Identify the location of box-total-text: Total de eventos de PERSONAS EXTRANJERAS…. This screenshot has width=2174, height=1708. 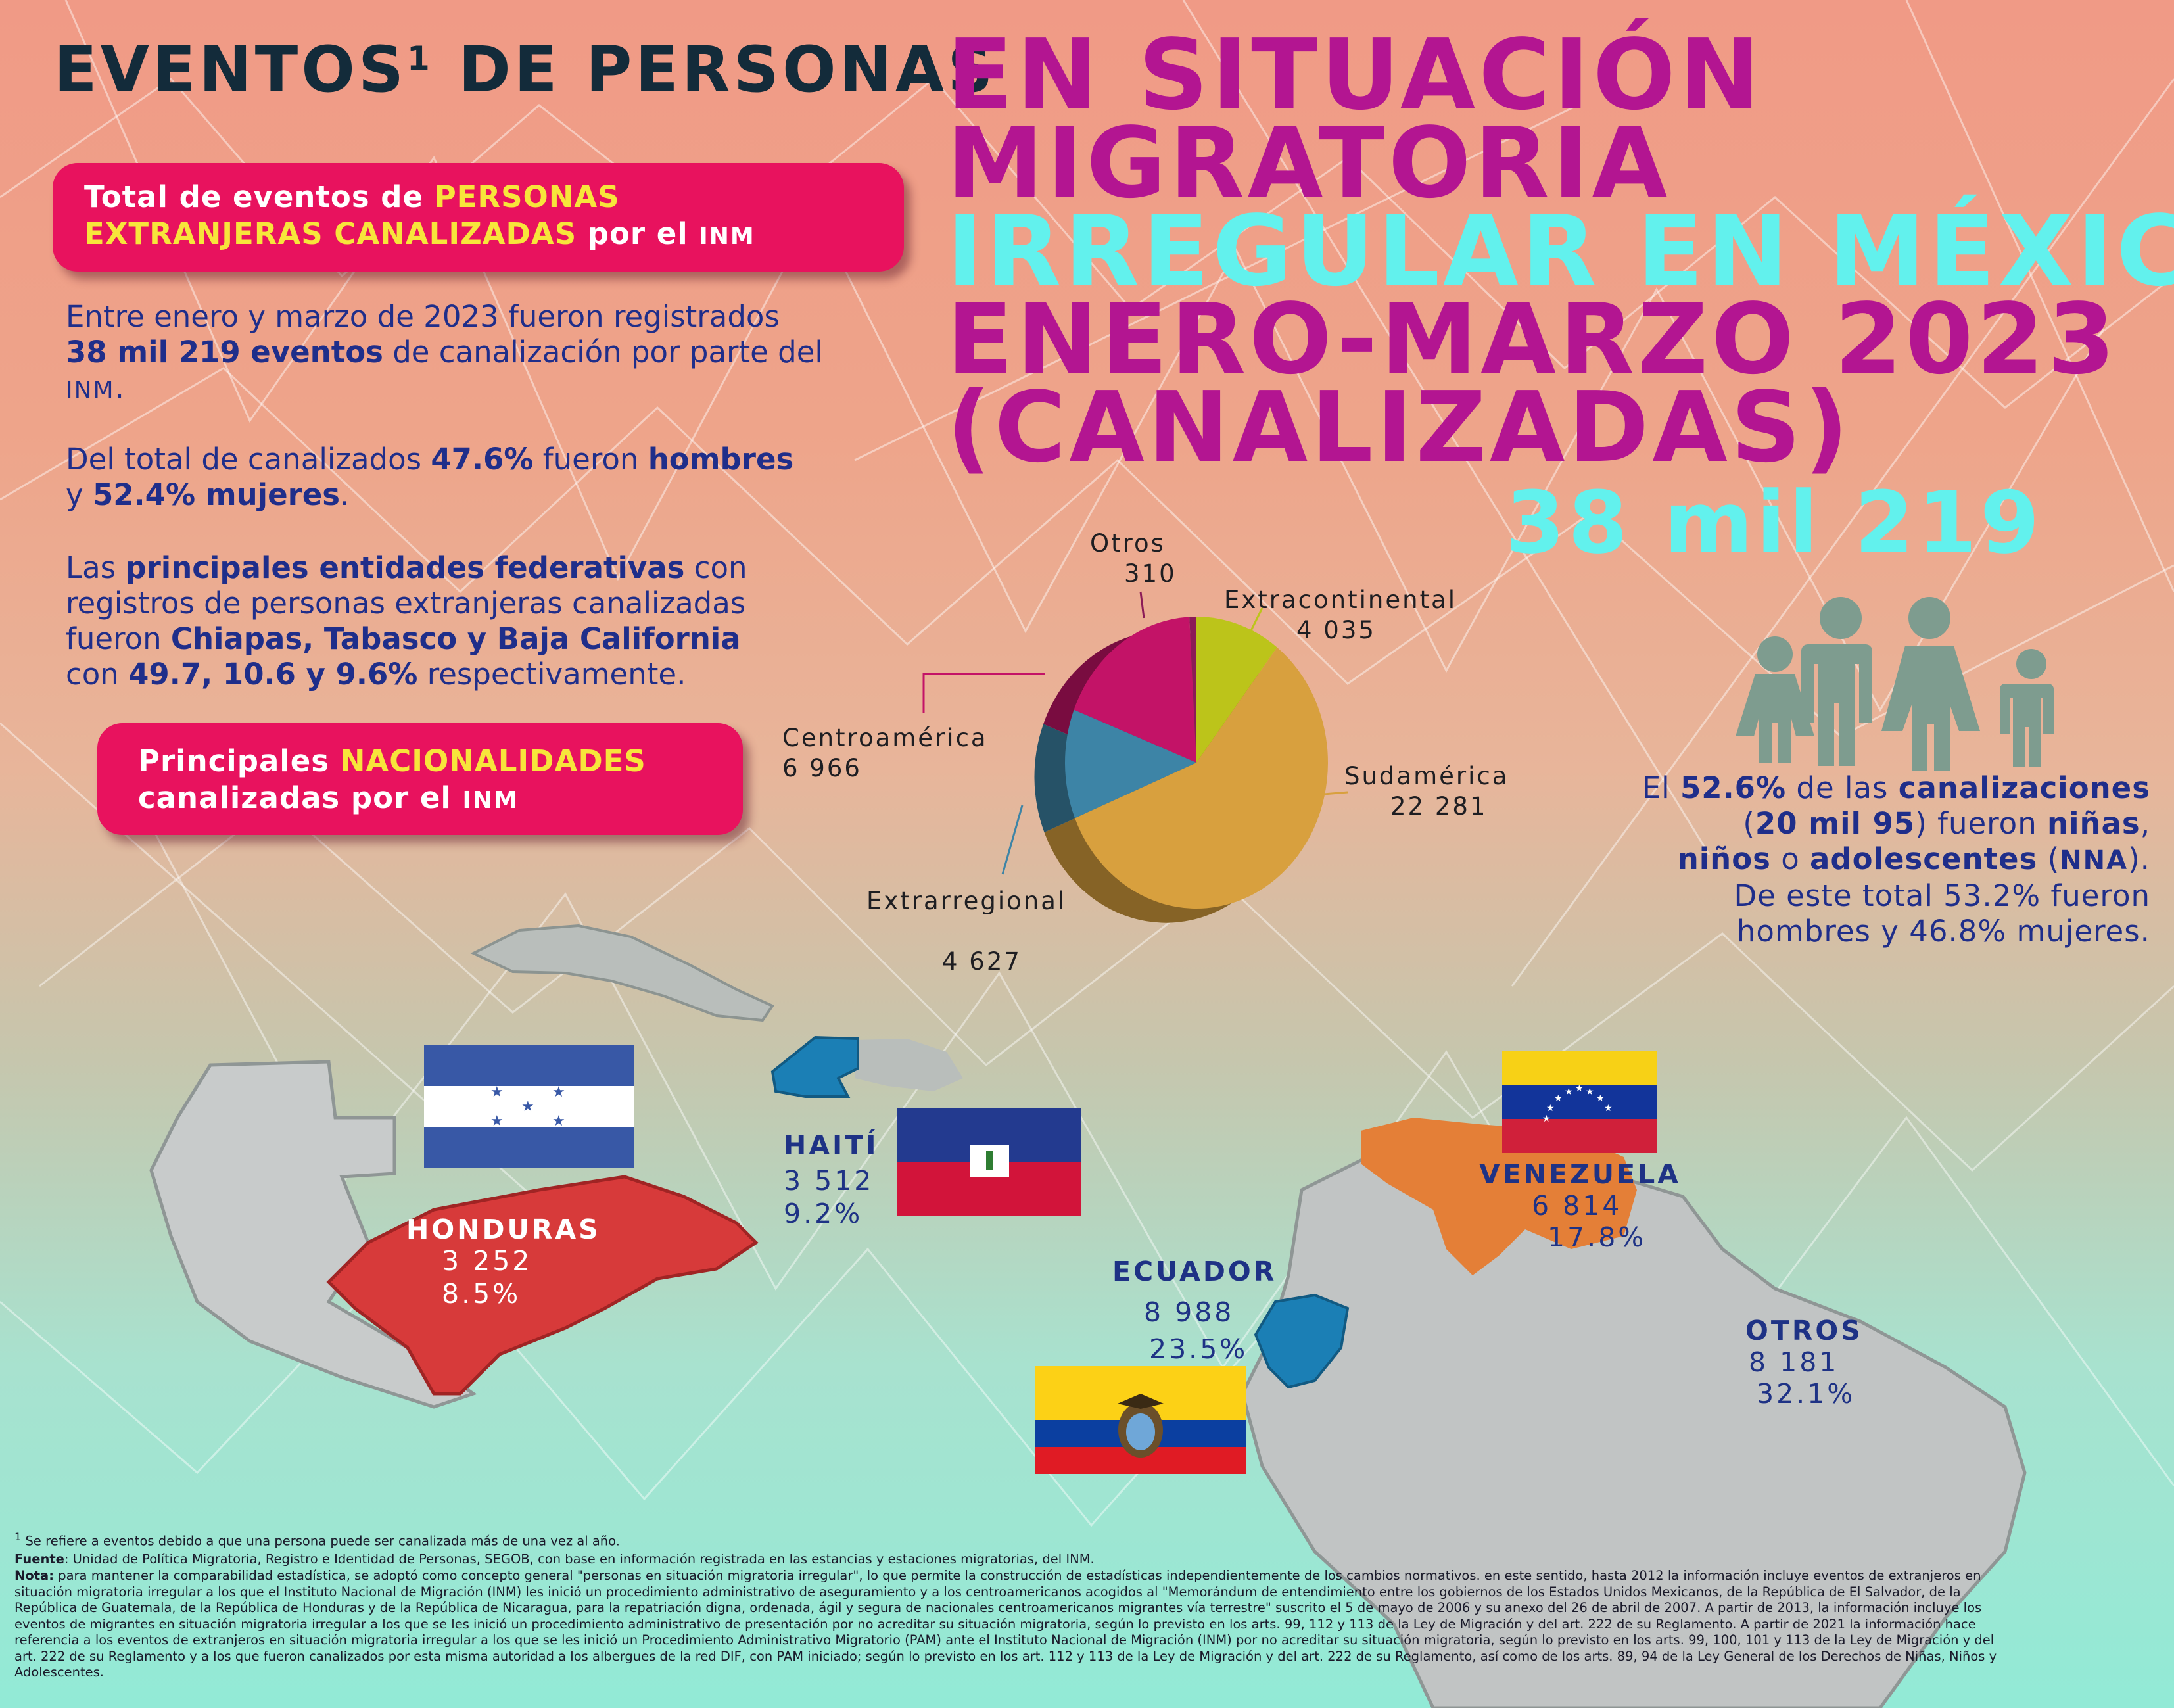
(420, 215).